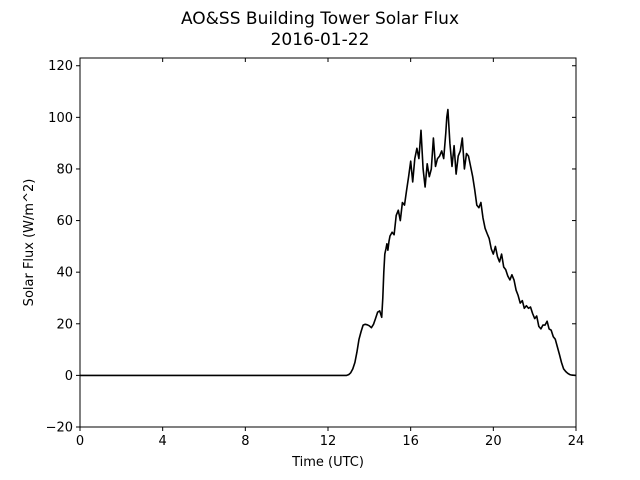 Image resolution: width=640 pixels, height=480 pixels. What do you see at coordinates (29, 243) in the screenshot?
I see `y-axis-label: Solar Flux (W/m^2)` at bounding box center [29, 243].